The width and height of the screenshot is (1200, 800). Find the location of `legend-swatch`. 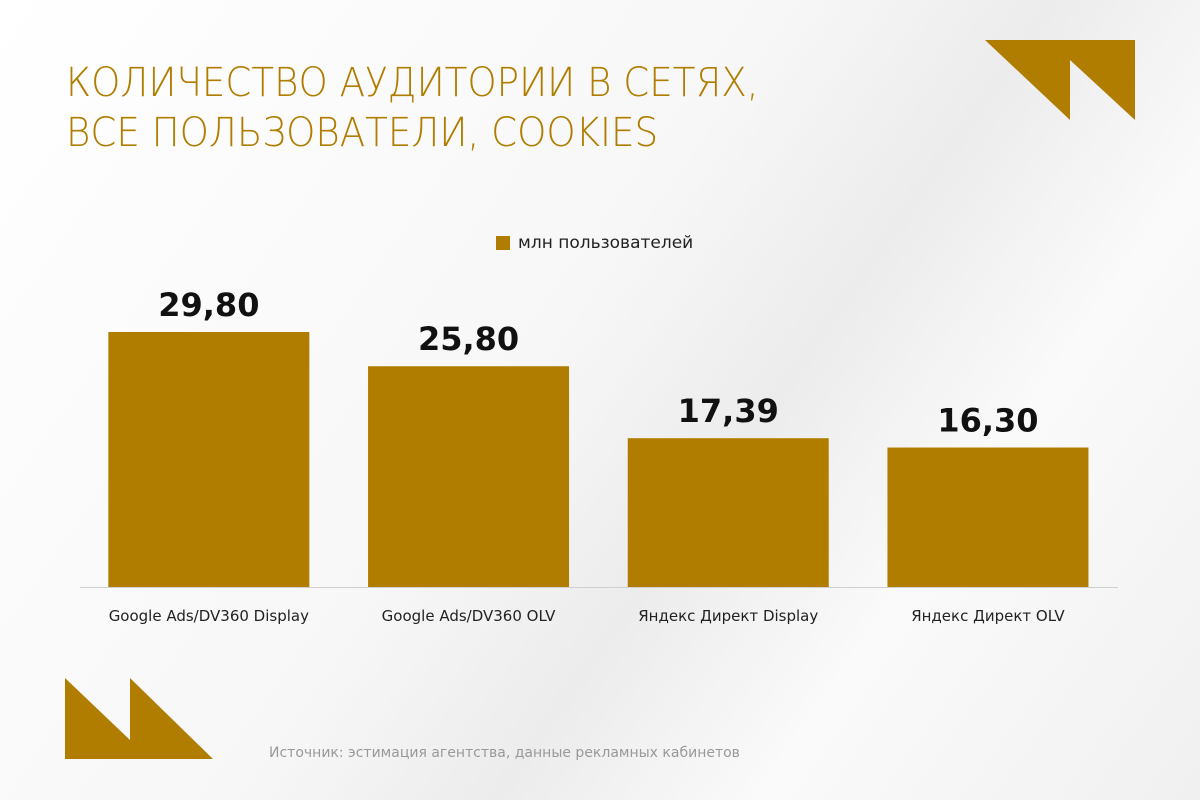

legend-swatch is located at coordinates (503, 243).